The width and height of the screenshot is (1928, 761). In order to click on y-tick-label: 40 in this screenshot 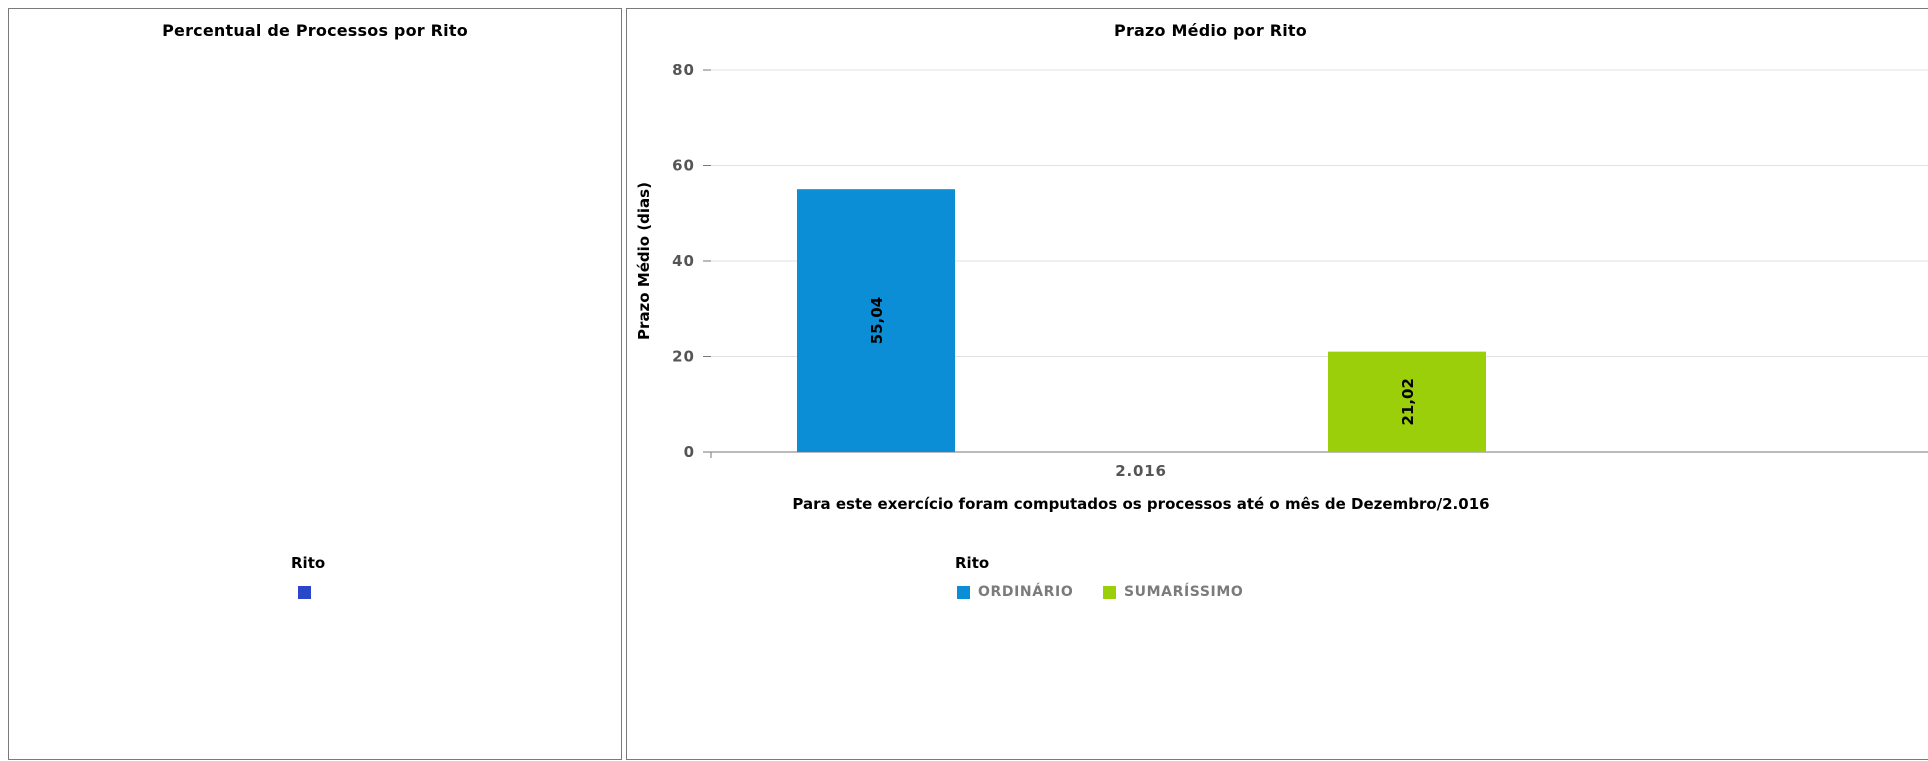, I will do `click(683, 261)`.